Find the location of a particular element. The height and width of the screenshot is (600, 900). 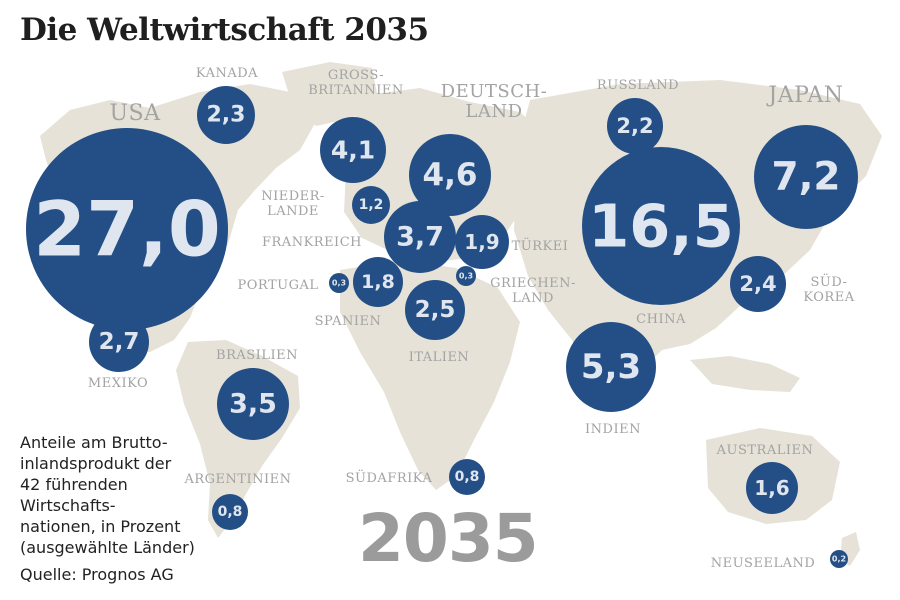

bubble-value-japan: 7,2 is located at coordinates (805, 177).